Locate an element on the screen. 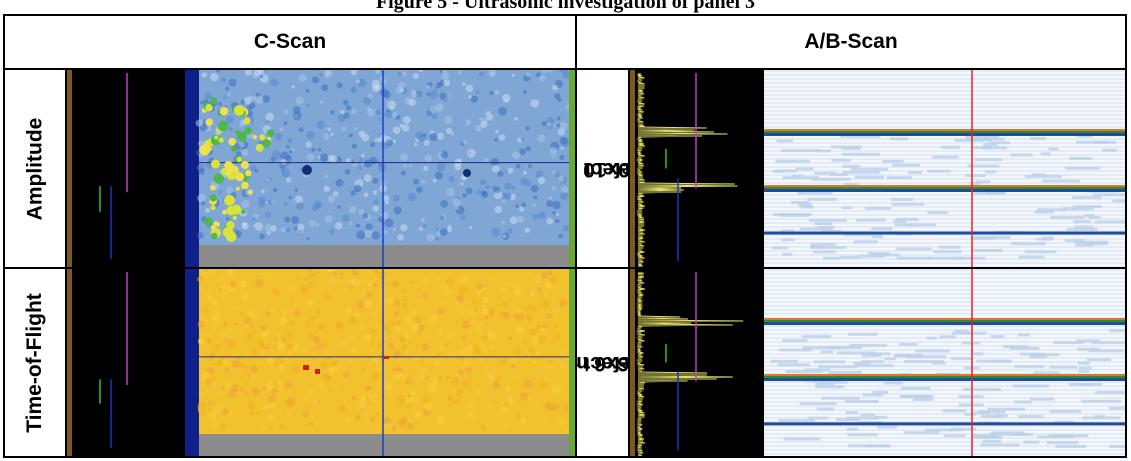  column-divider is located at coordinates (576, 236).